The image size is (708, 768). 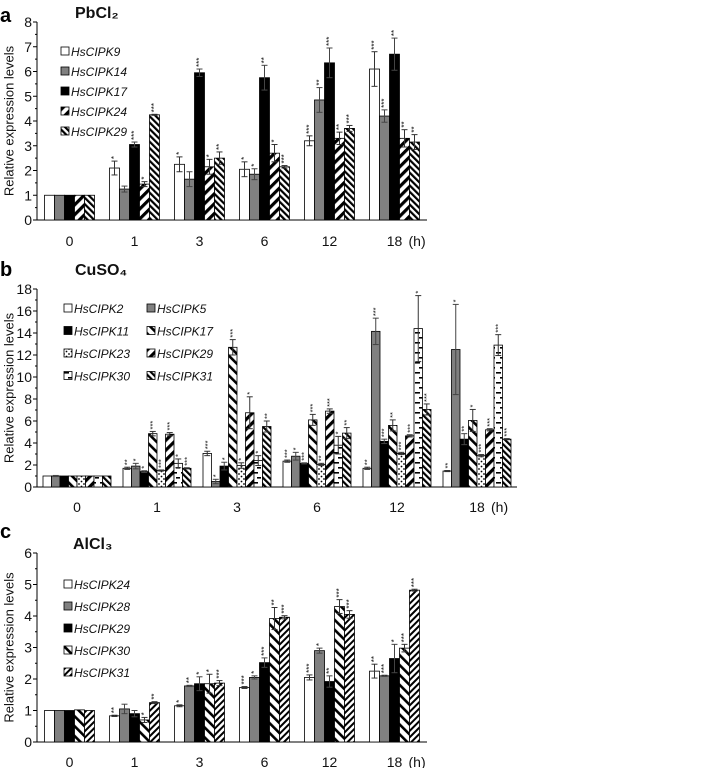 I want to click on legend-item: HsCIPK31, so click(x=96, y=673).